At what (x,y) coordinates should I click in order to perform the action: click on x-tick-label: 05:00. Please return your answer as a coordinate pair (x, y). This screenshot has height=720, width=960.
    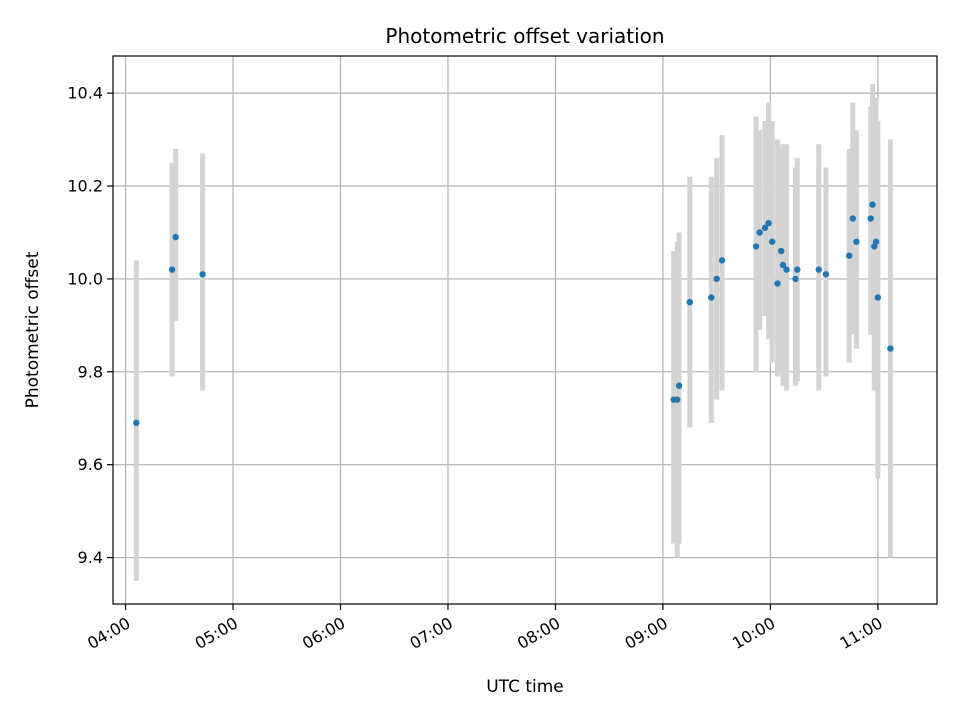
    Looking at the image, I should click on (216, 633).